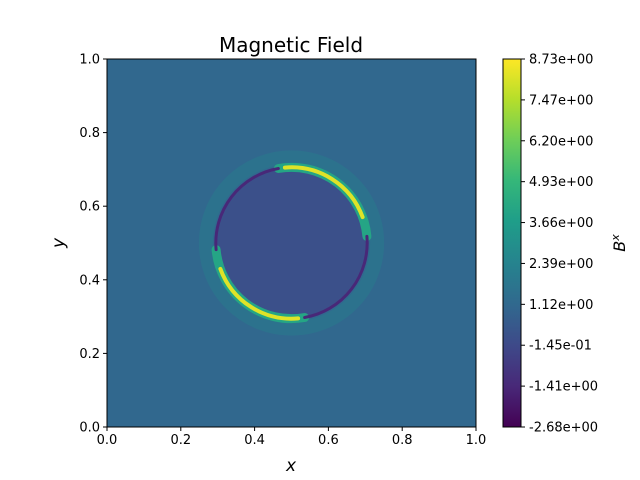  I want to click on x-tick-label: 0.8, so click(402, 440).